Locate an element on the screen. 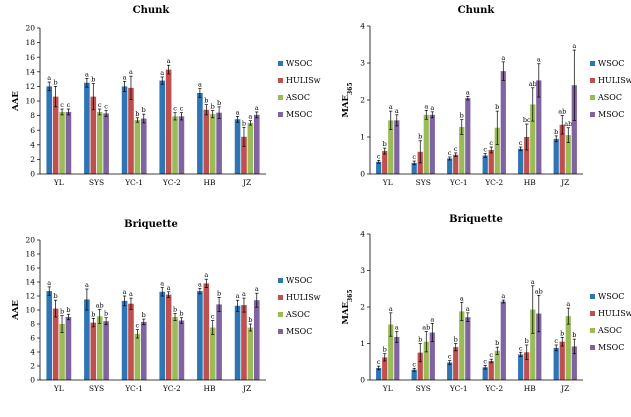 This screenshot has height=417, width=631. x-tick-label: JZ is located at coordinates (564, 182).